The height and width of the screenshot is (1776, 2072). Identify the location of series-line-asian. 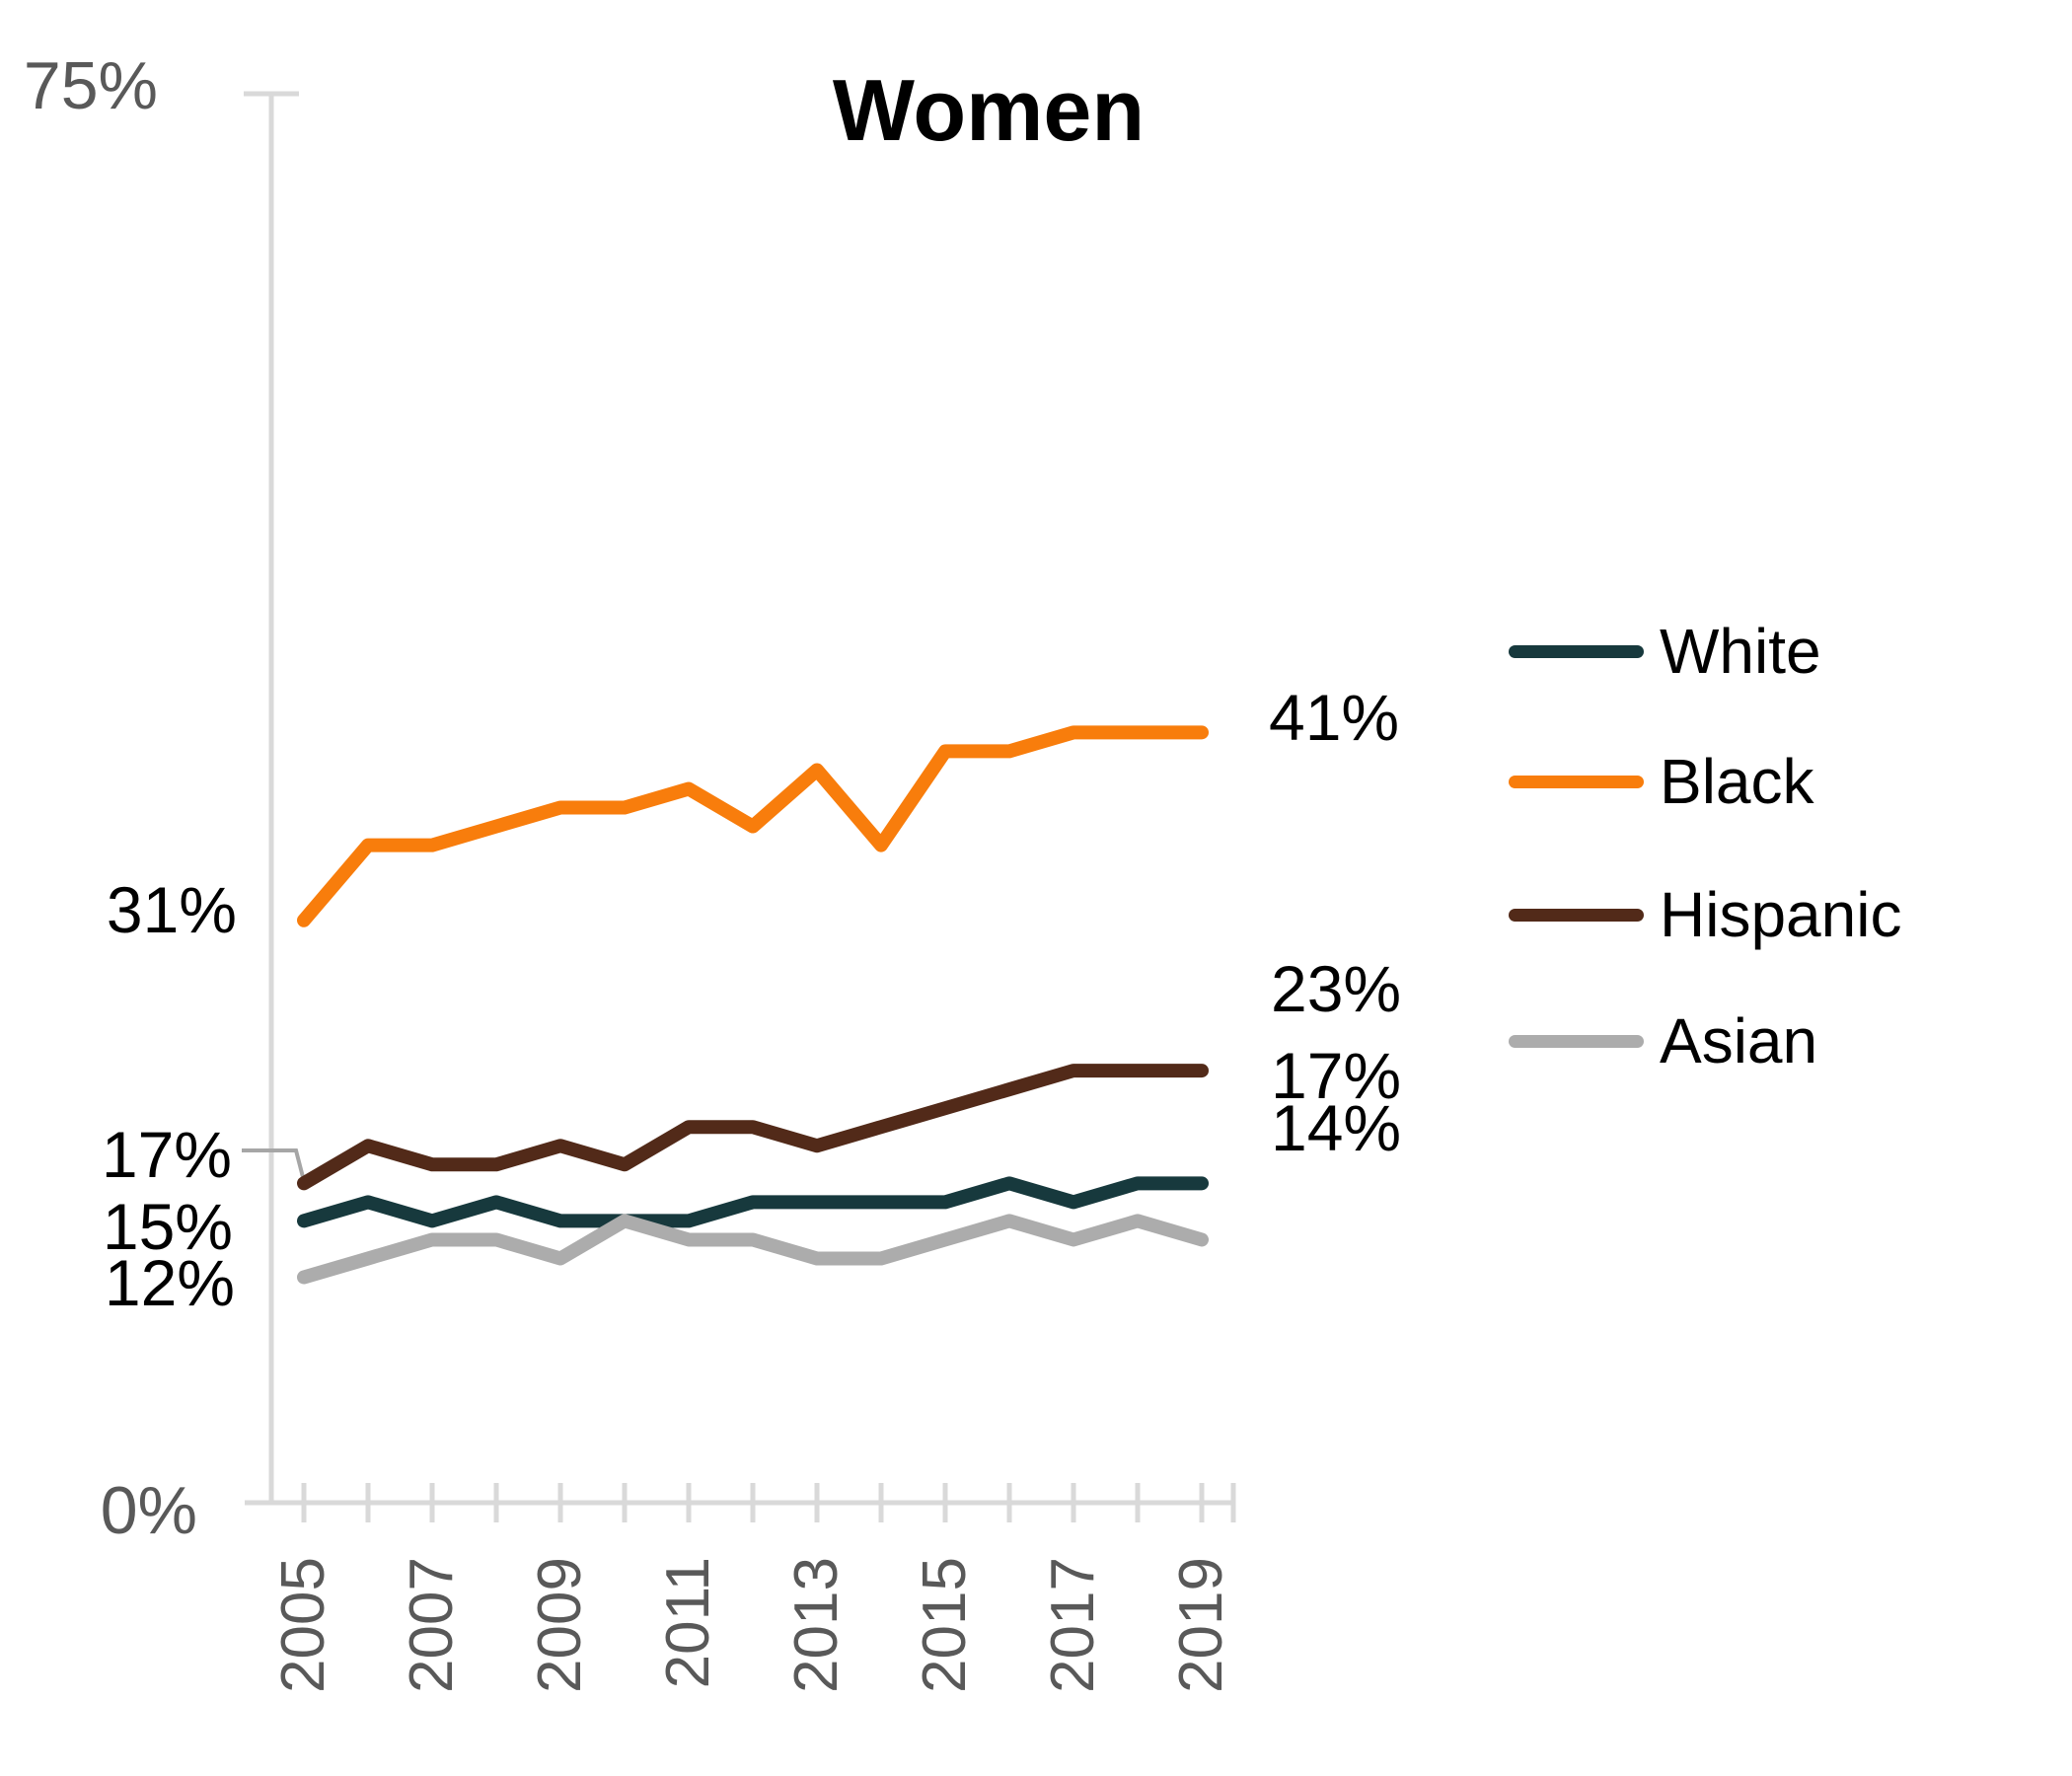
(753, 1249).